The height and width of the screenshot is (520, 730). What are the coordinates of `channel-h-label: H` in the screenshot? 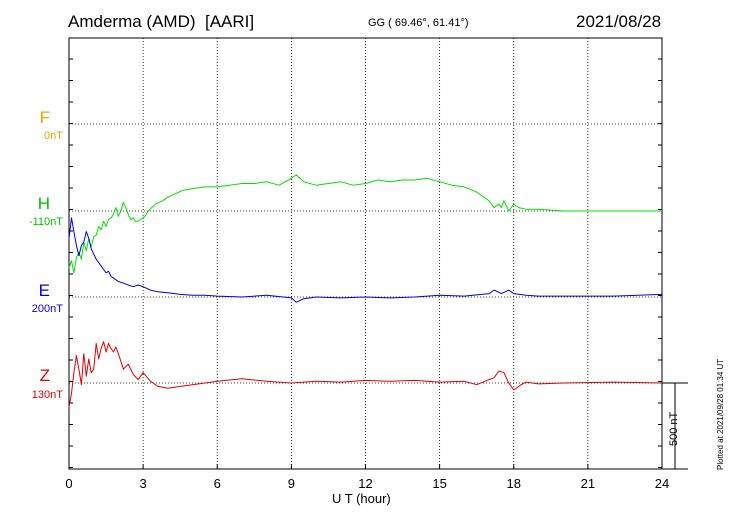 It's located at (43, 203).